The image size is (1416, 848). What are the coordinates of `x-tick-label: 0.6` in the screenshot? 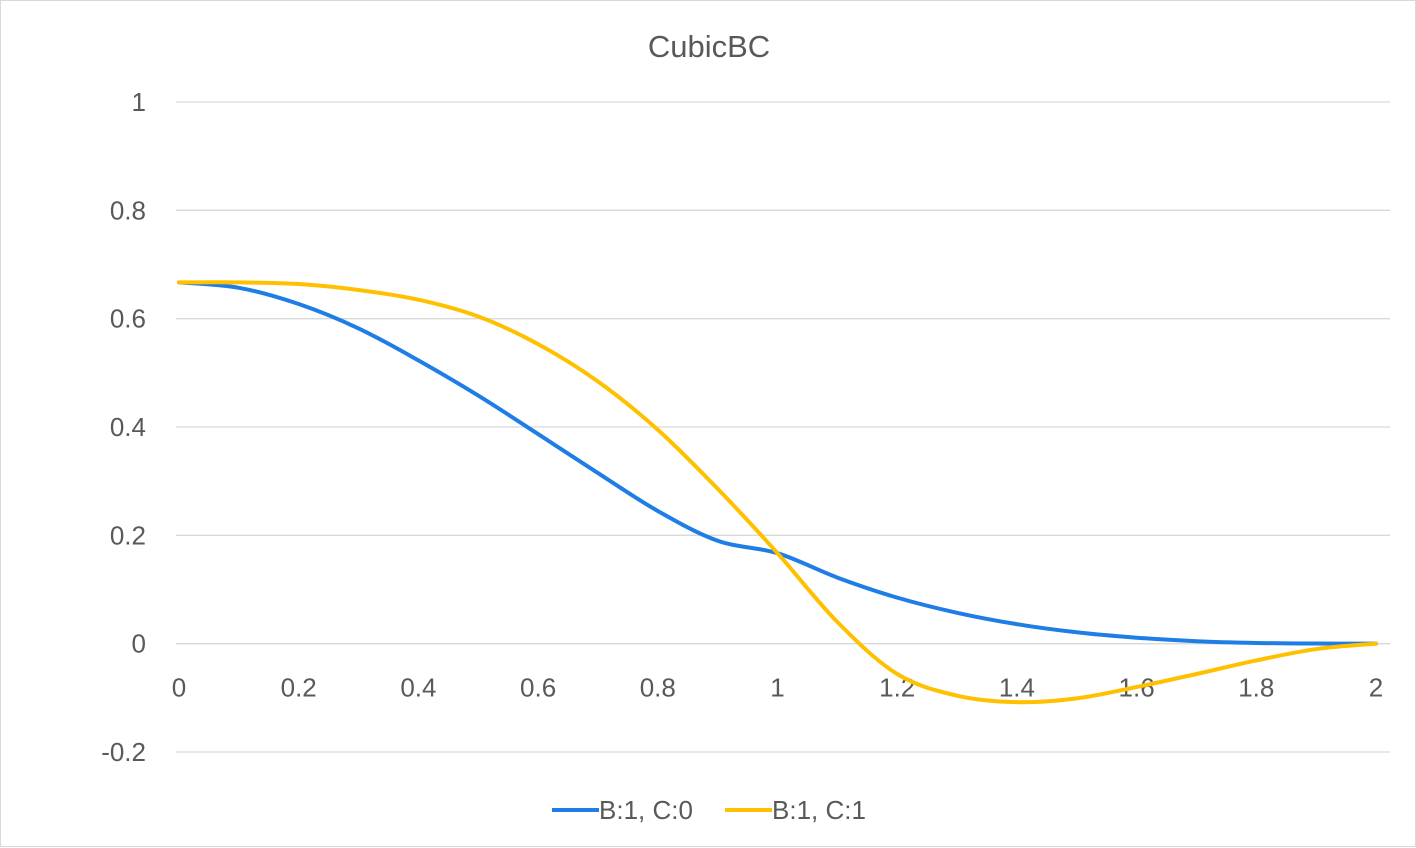 It's located at (538, 688).